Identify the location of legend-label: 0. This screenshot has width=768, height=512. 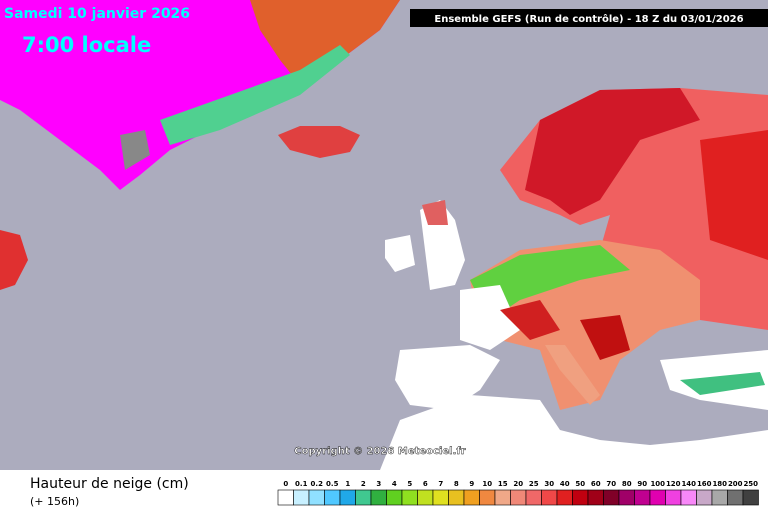
(285, 484).